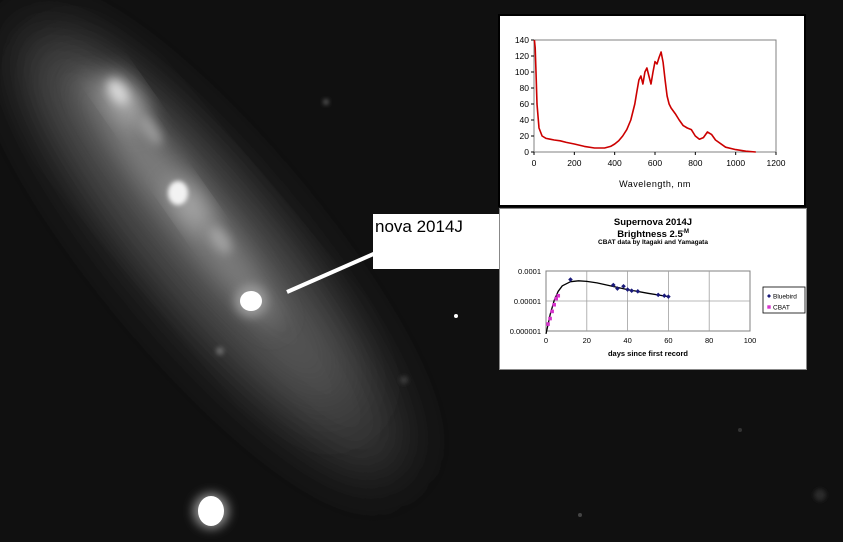 This screenshot has width=843, height=542. What do you see at coordinates (776, 163) in the screenshot?
I see `spectrum-xtick-label: 1200` at bounding box center [776, 163].